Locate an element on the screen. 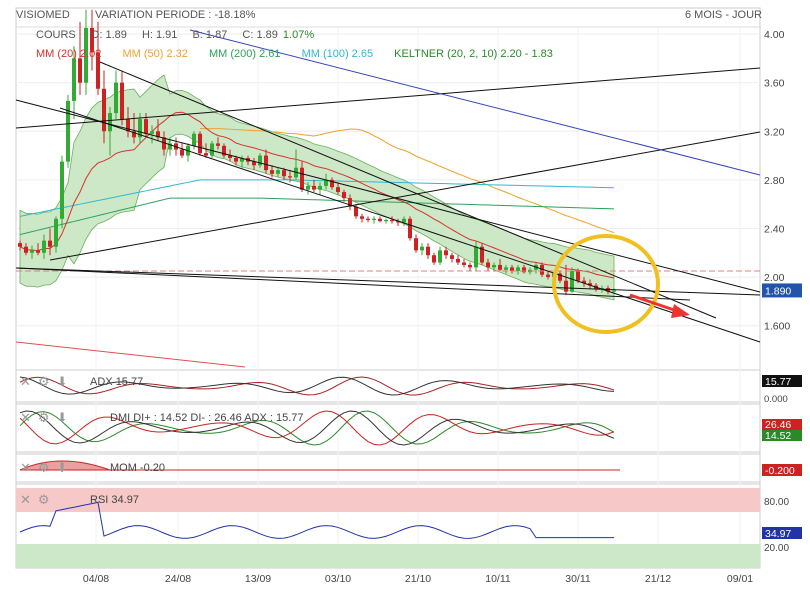  indicator-panel is located at coordinates (388, 428).